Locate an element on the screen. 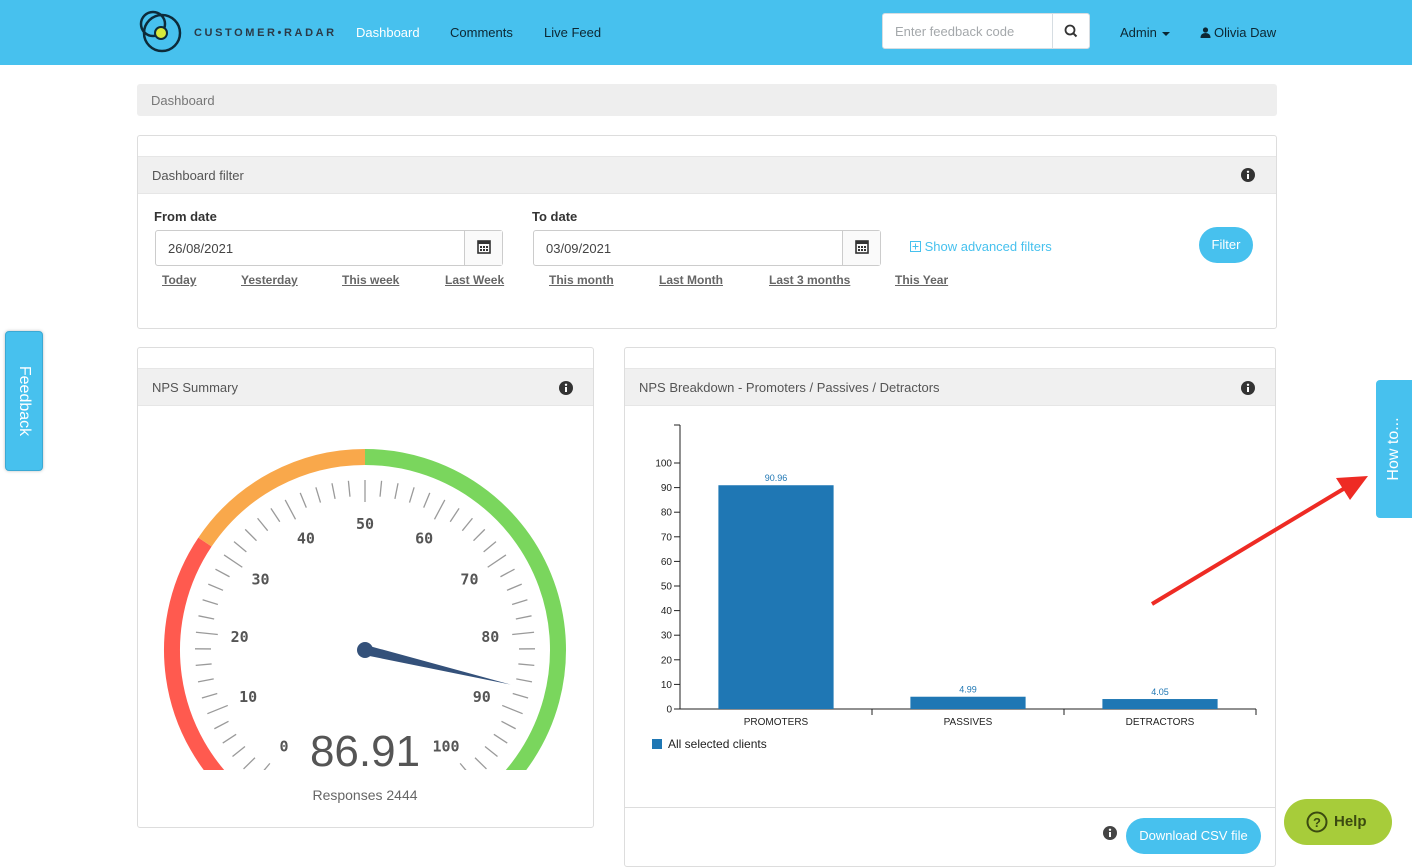 The width and height of the screenshot is (1412, 867). nps-responses: Responses 2444 is located at coordinates (365, 795).